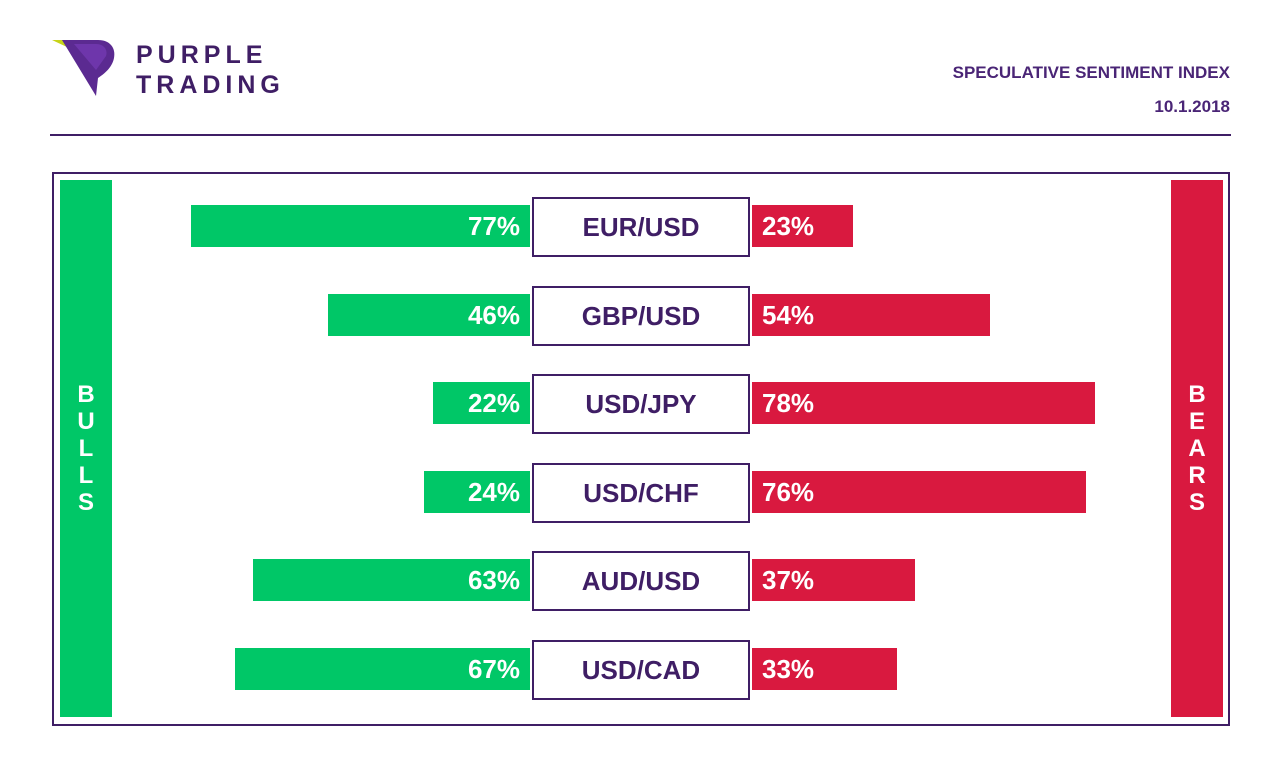 The image size is (1280, 780). Describe the element at coordinates (641, 404) in the screenshot. I see `currency-pair-label: USD/JPY` at that location.